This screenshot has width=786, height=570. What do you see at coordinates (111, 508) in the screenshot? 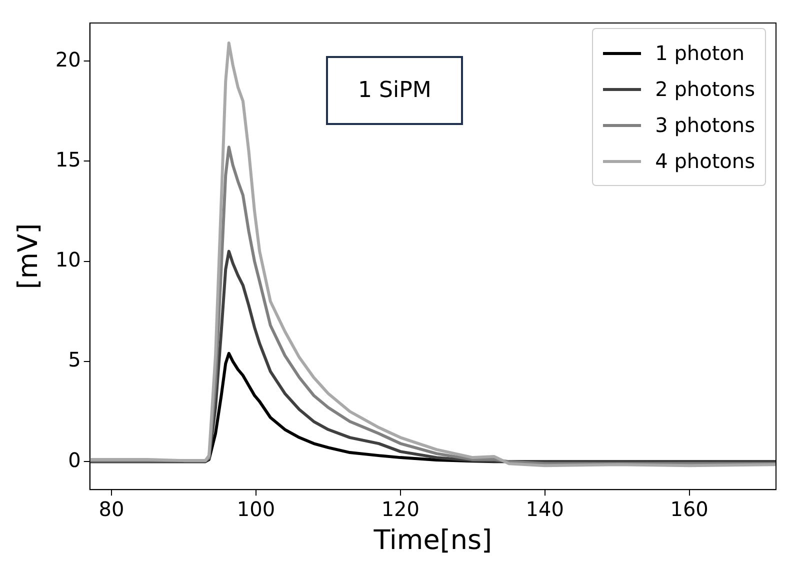
I see `x-tick-label: 80` at bounding box center [111, 508].